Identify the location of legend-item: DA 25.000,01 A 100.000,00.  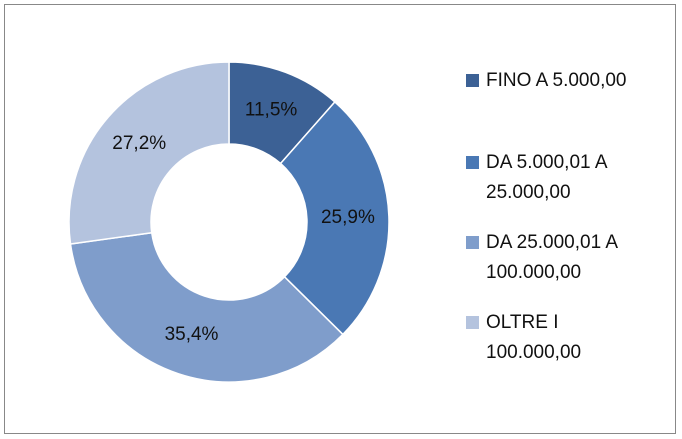
(566, 259).